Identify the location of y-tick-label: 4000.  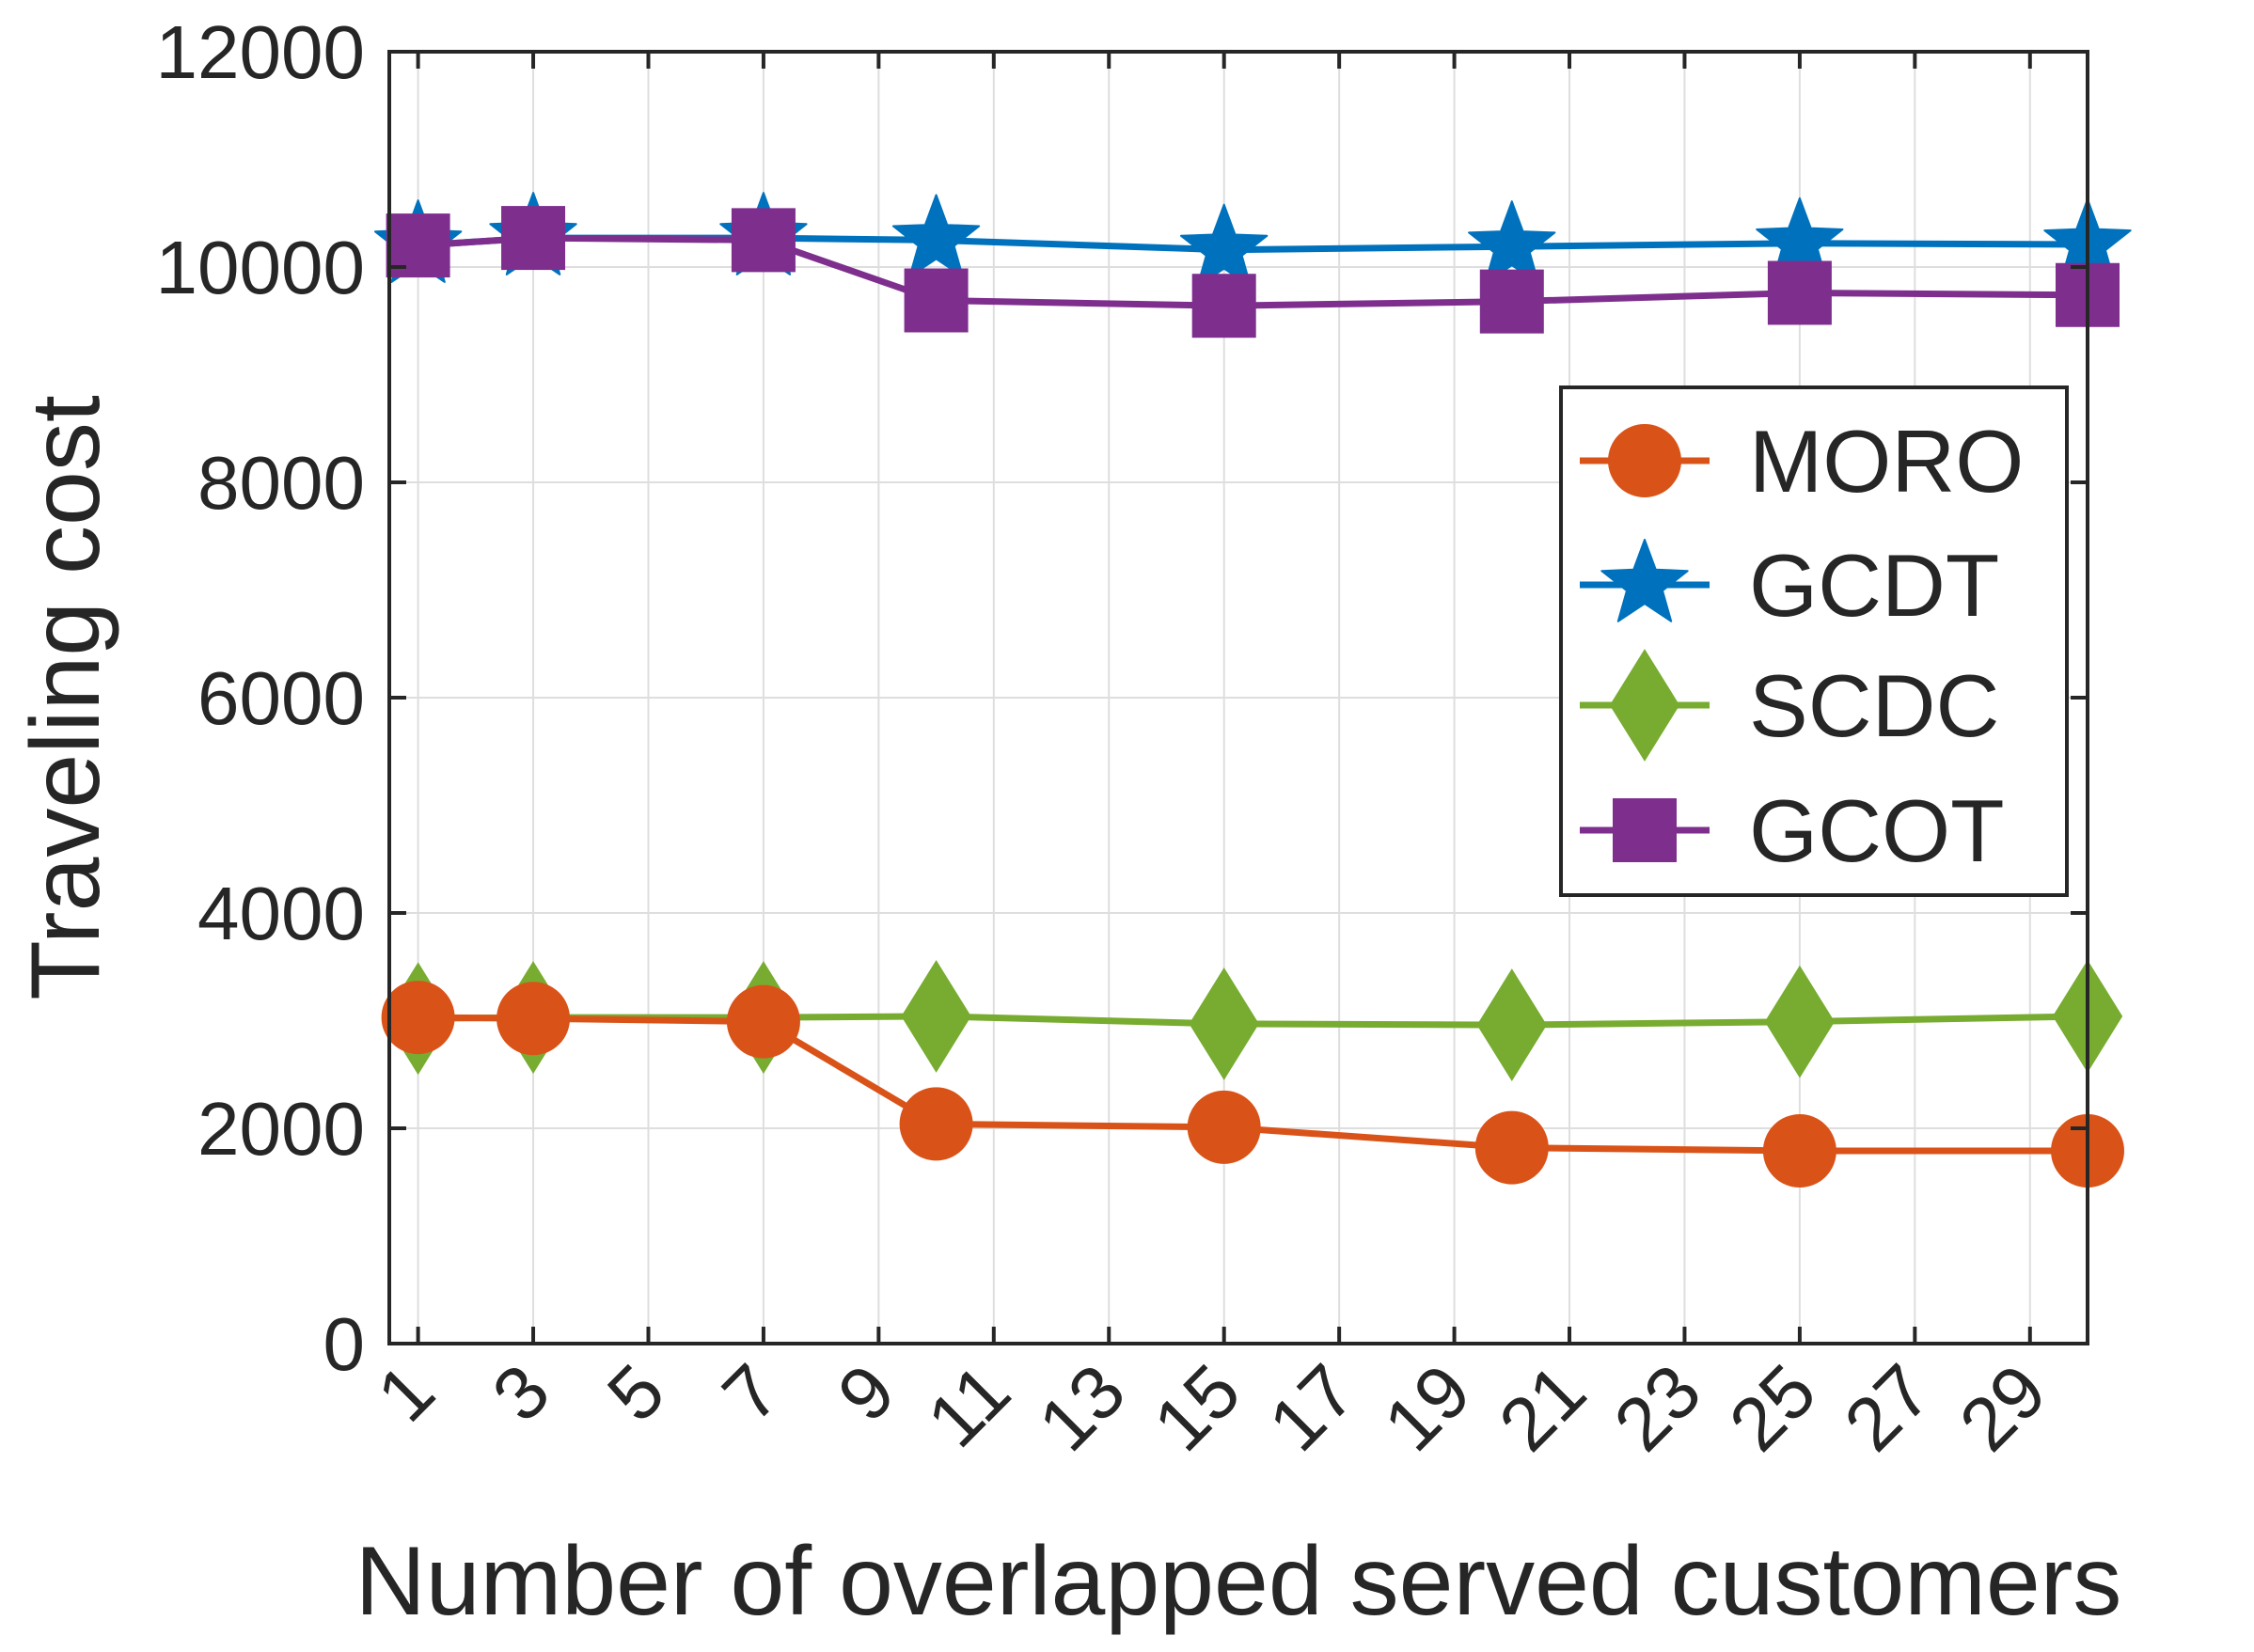
(281, 914).